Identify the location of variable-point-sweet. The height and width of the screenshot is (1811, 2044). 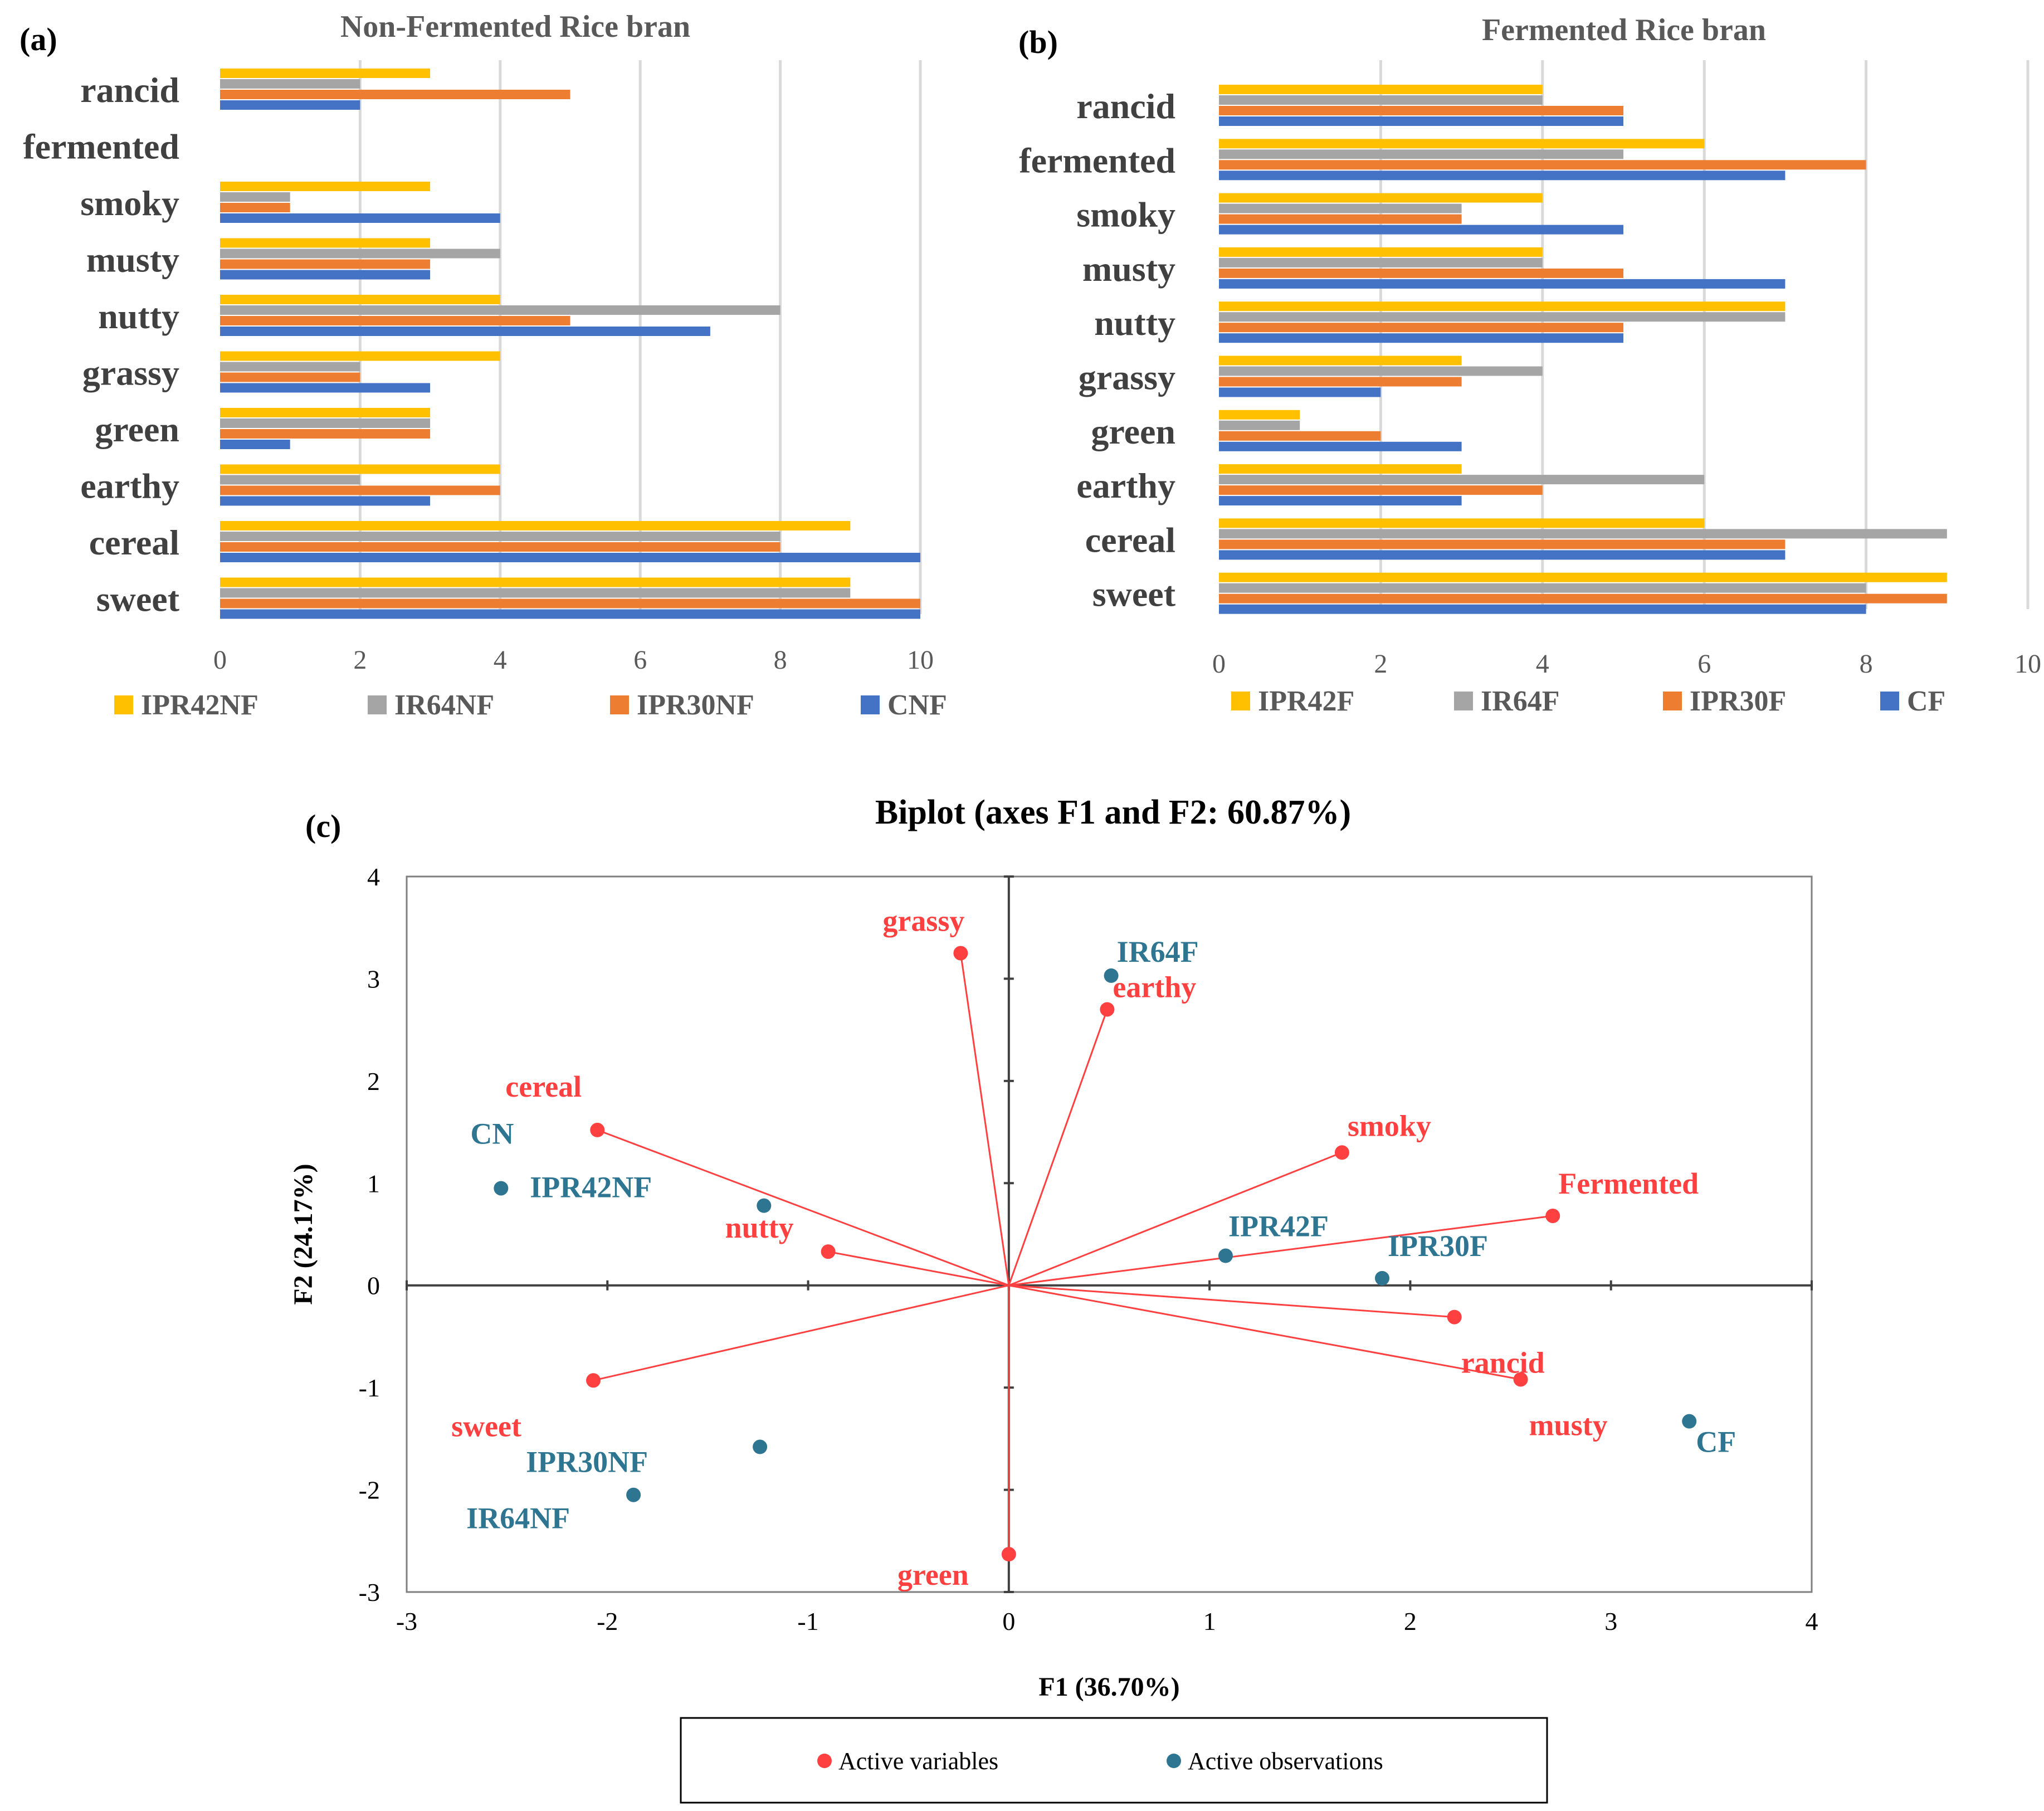
(594, 1380).